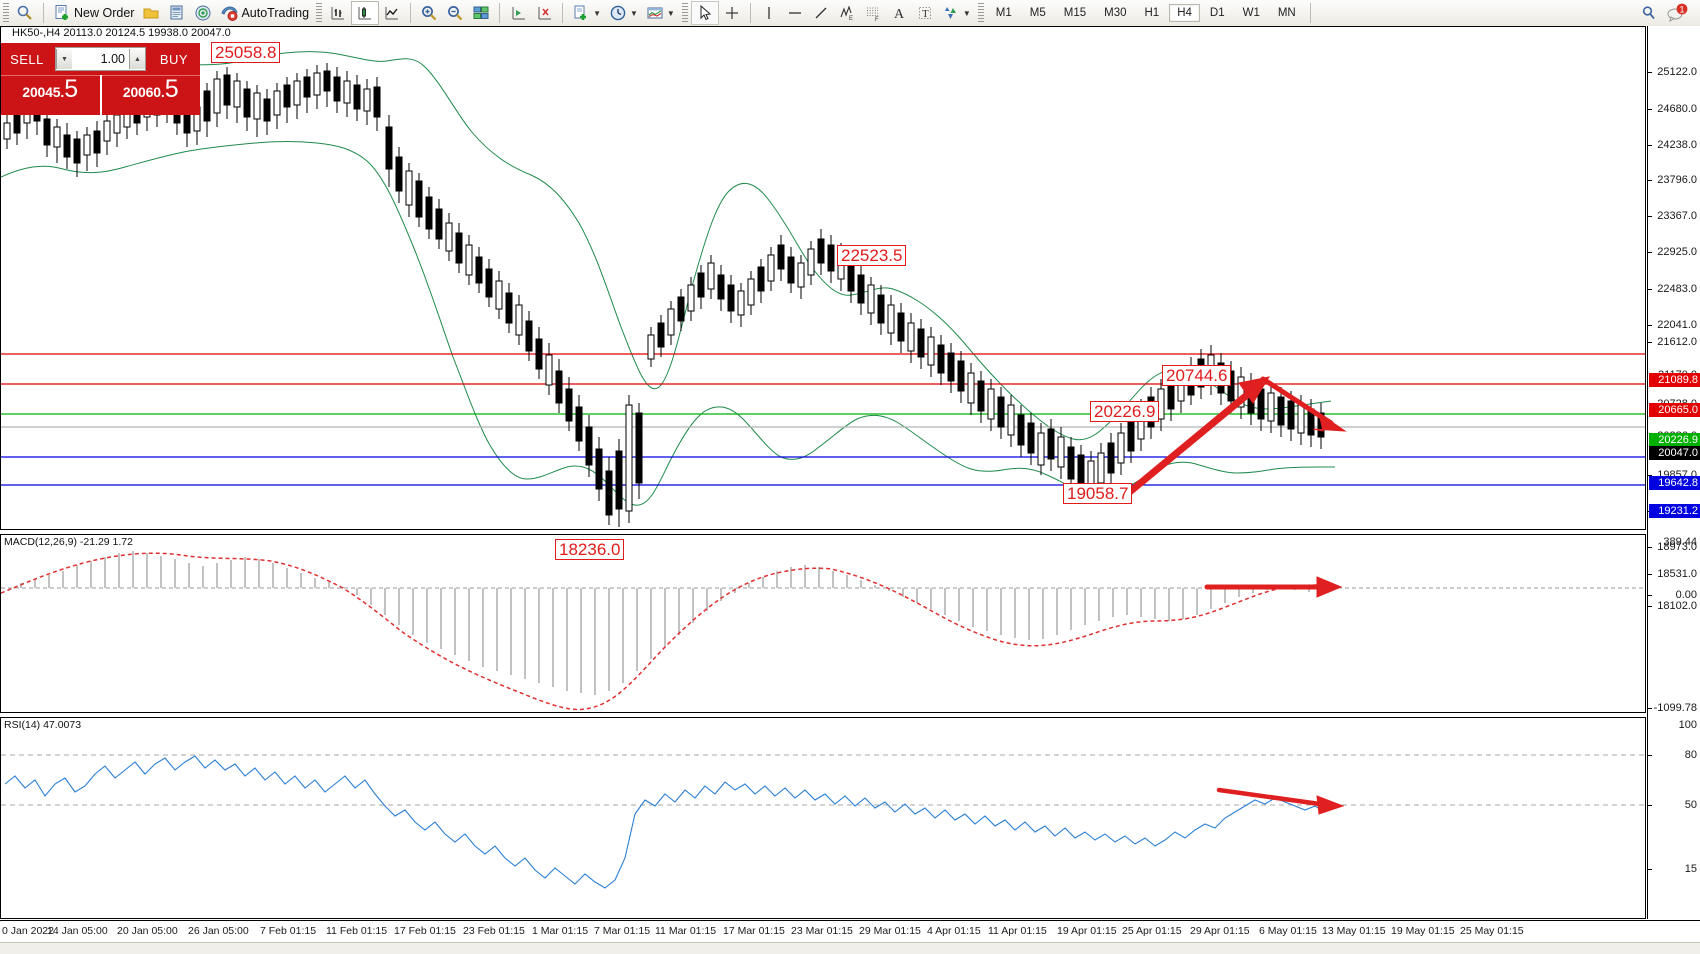 This screenshot has height=954, width=1700. What do you see at coordinates (174, 59) in the screenshot?
I see `buy-button: BUY` at bounding box center [174, 59].